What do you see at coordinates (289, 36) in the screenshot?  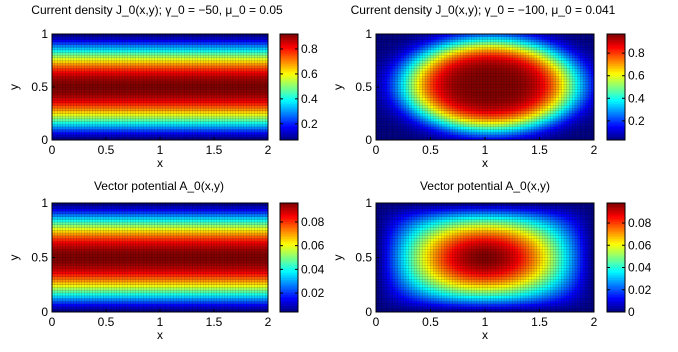 I see `colorbar-segment` at bounding box center [289, 36].